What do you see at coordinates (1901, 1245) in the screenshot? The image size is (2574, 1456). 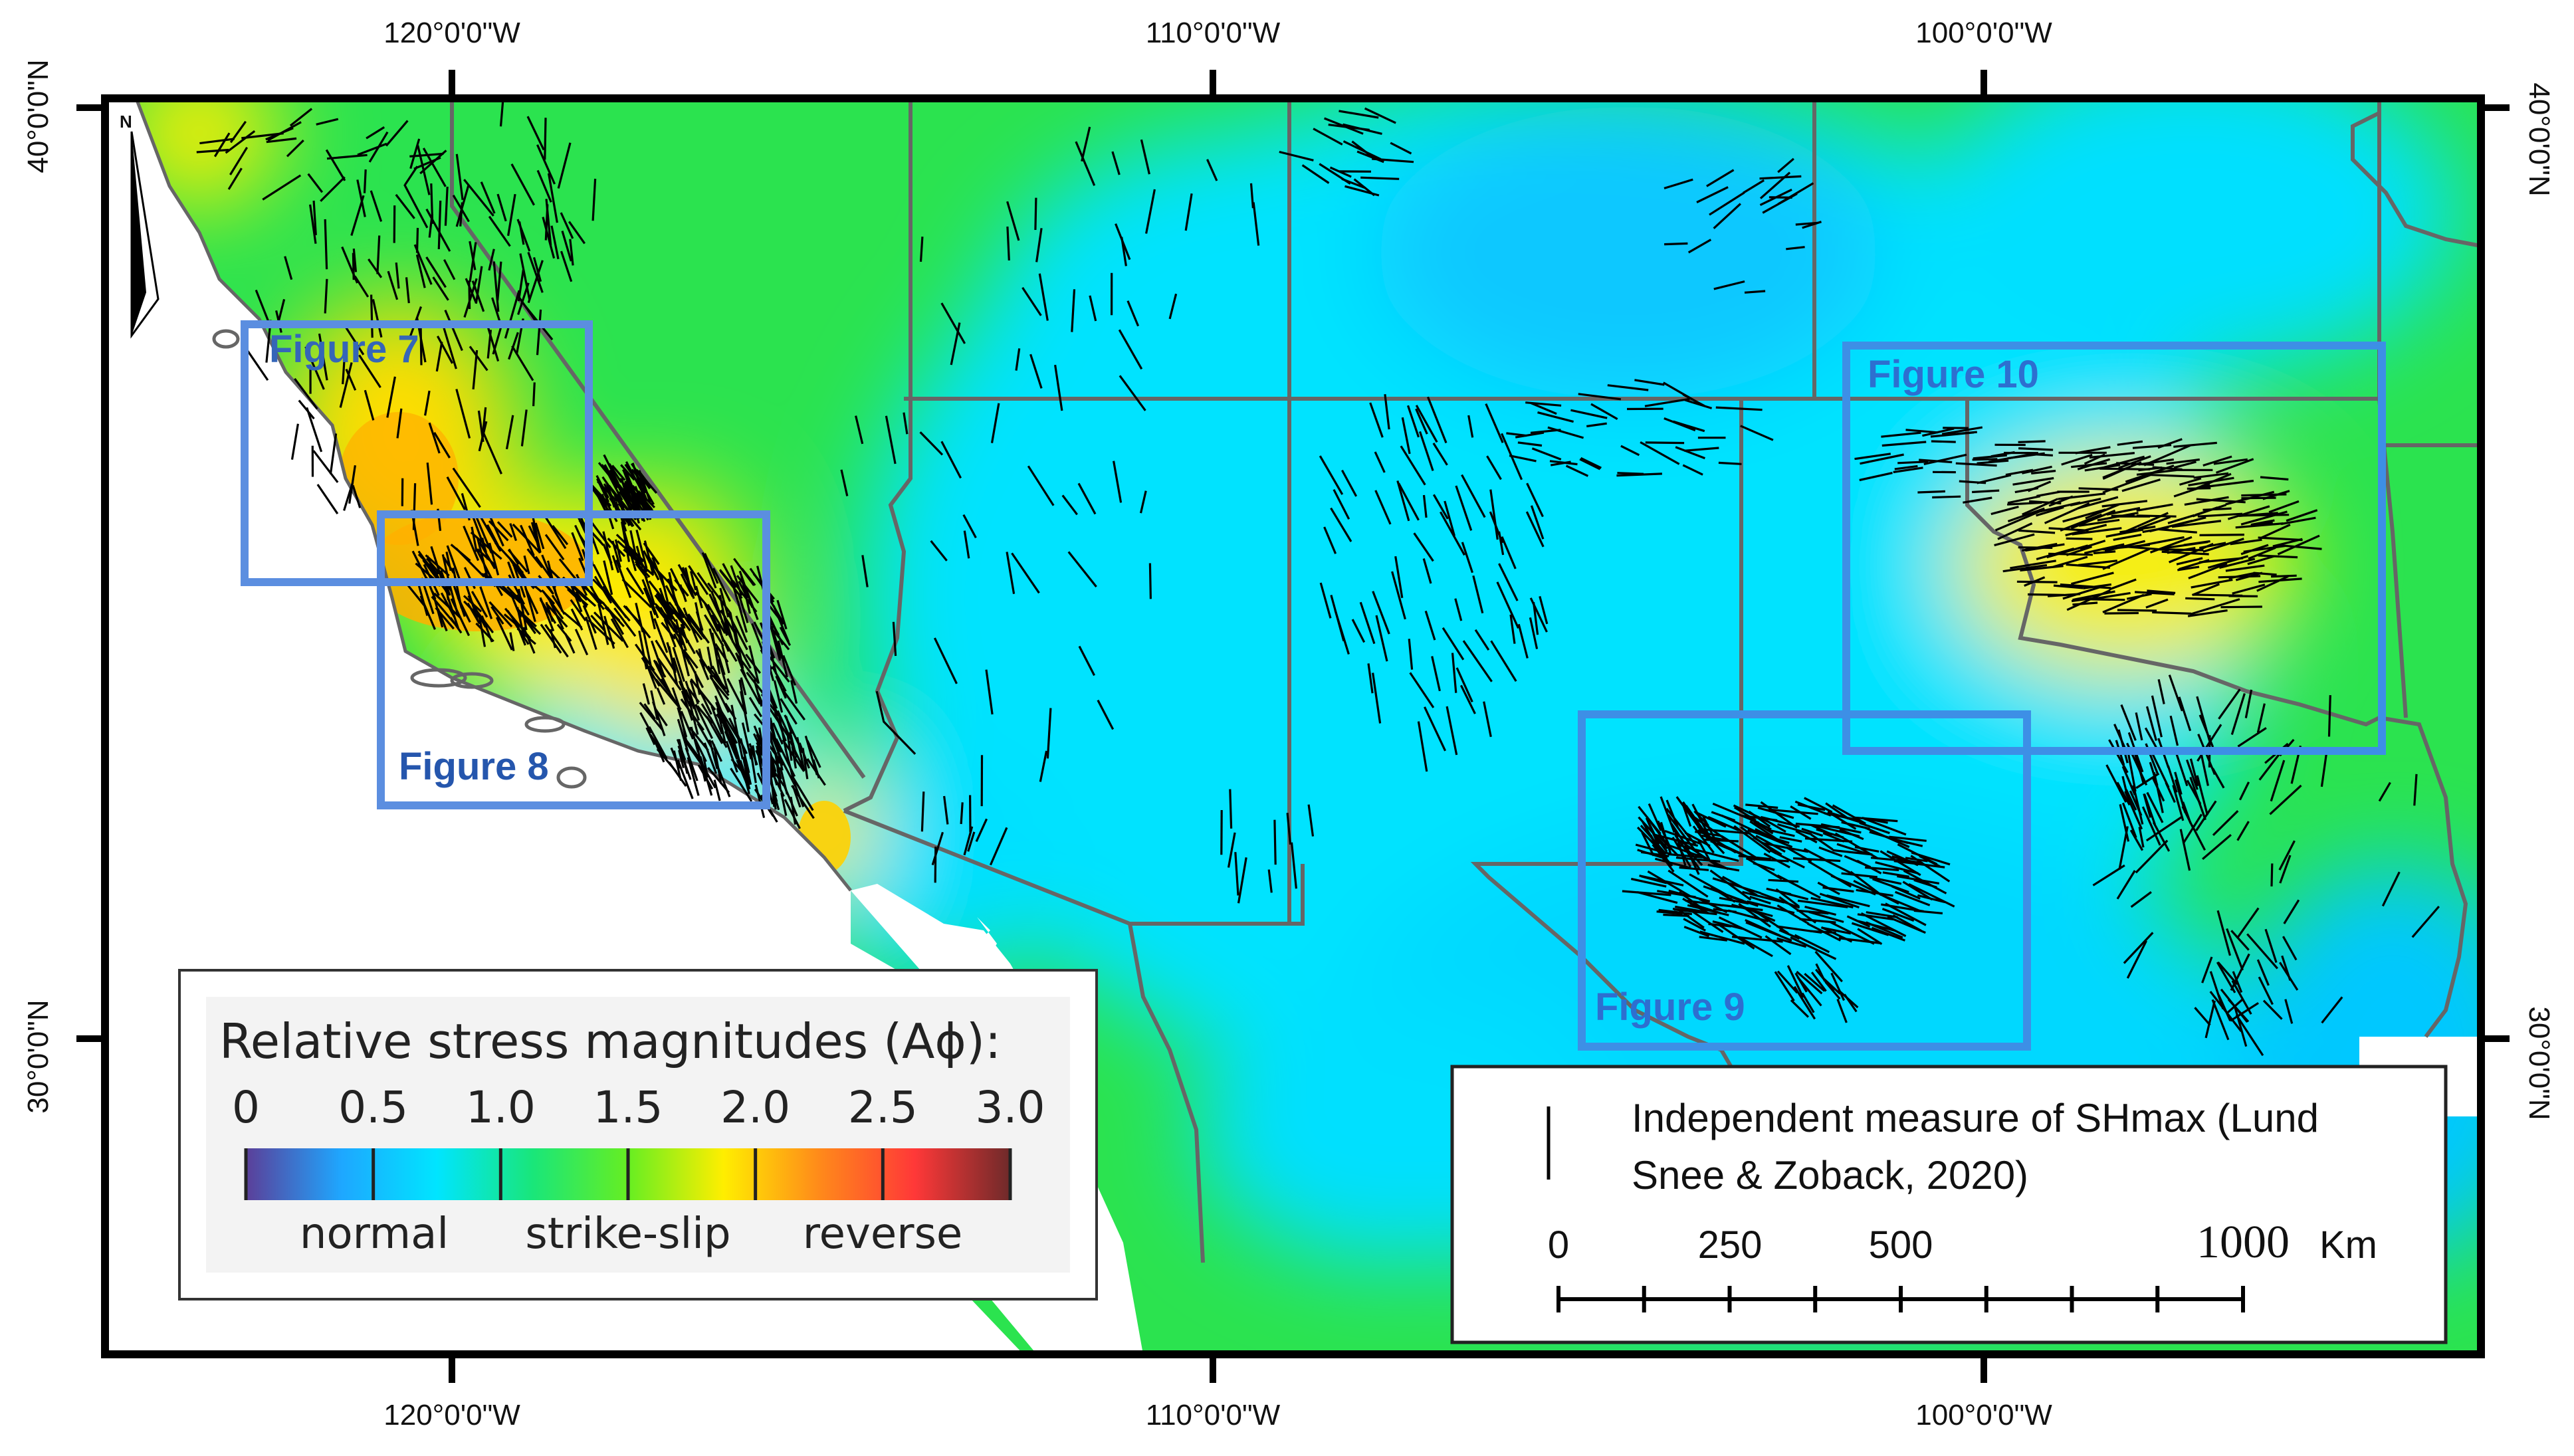 I see `scale-label-500: 500` at bounding box center [1901, 1245].